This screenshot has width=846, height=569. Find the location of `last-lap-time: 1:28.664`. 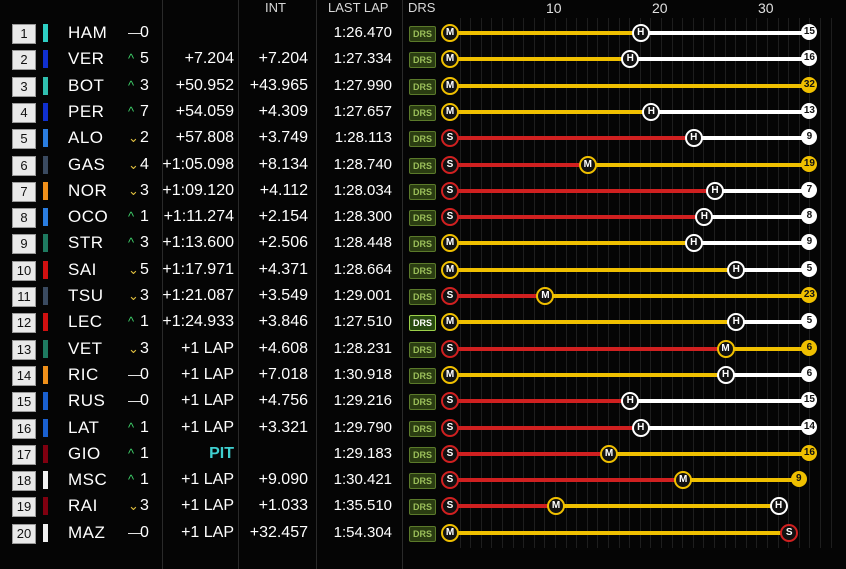

last-lap-time: 1:28.664 is located at coordinates (362, 269).